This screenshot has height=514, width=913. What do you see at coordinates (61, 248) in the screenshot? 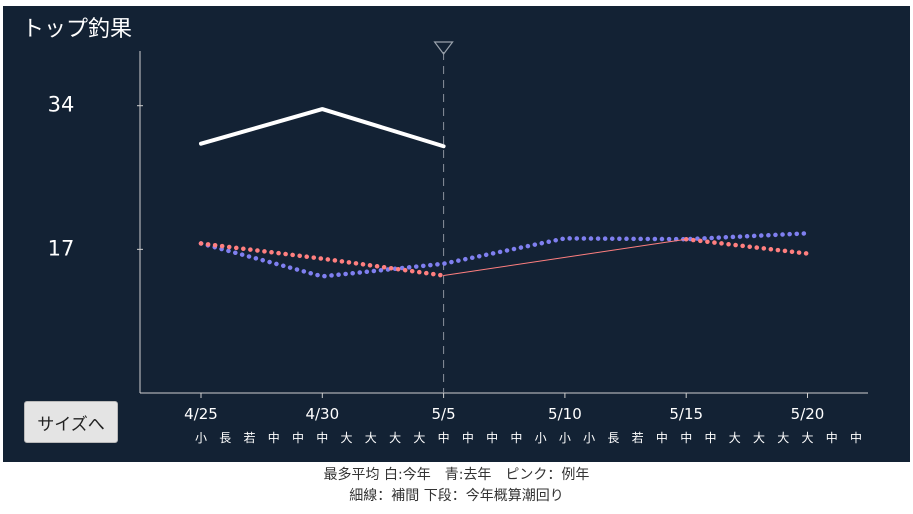
I see `y-tick-label: 17` at bounding box center [61, 248].